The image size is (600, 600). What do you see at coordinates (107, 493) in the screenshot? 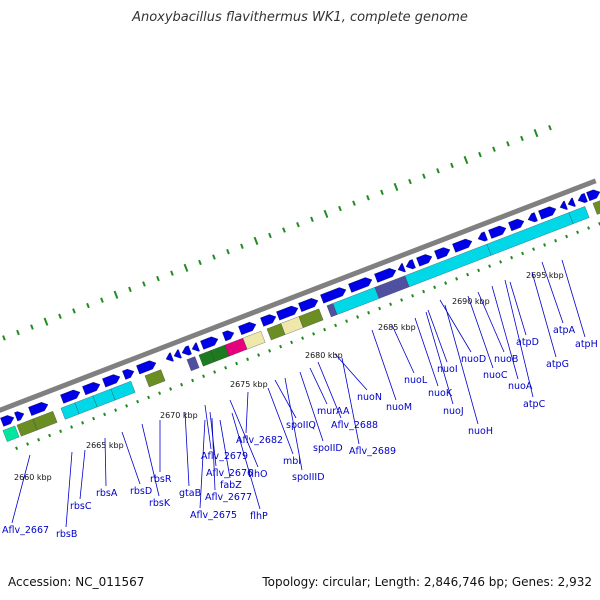
I see `gene-label: rbsA` at bounding box center [107, 493].